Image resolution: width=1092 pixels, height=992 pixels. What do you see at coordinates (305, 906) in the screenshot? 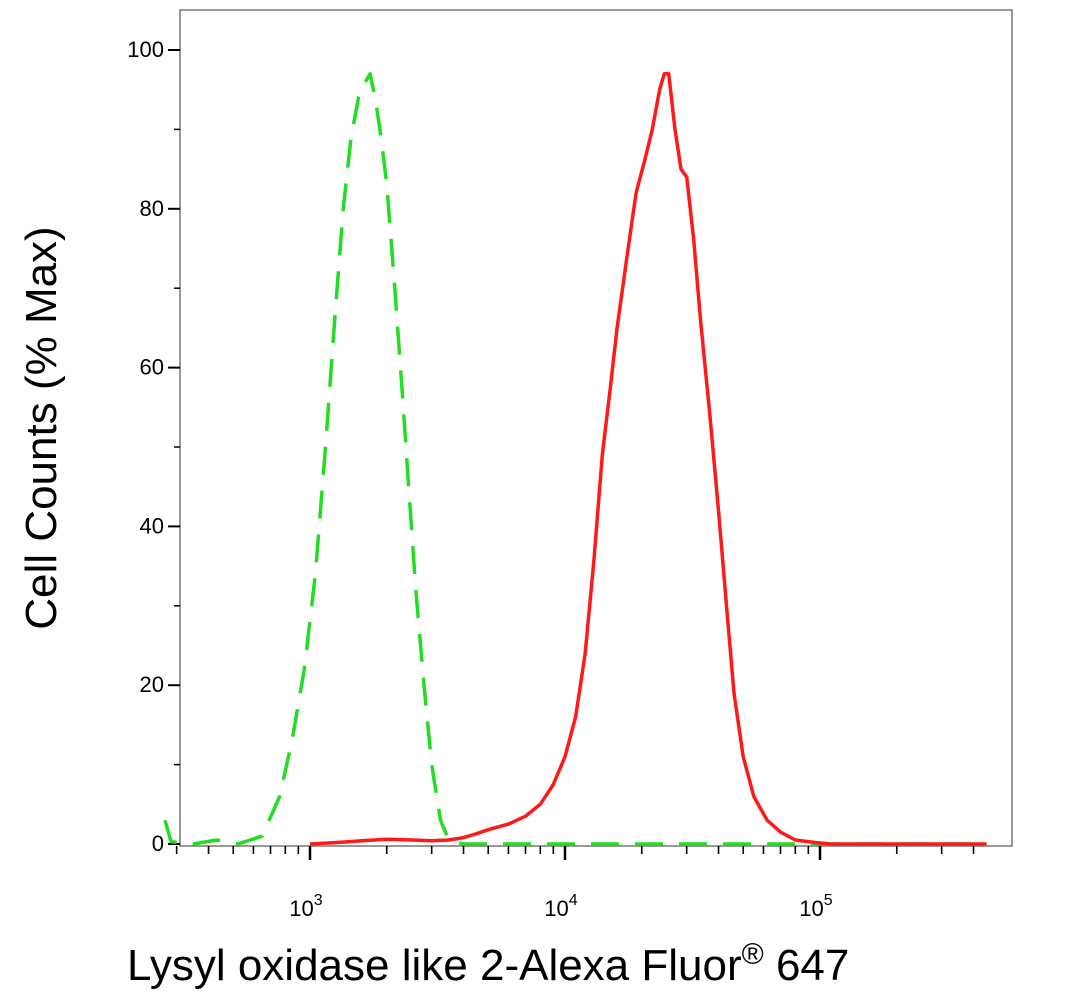
I see `x-tick-label: 10³` at bounding box center [305, 906].